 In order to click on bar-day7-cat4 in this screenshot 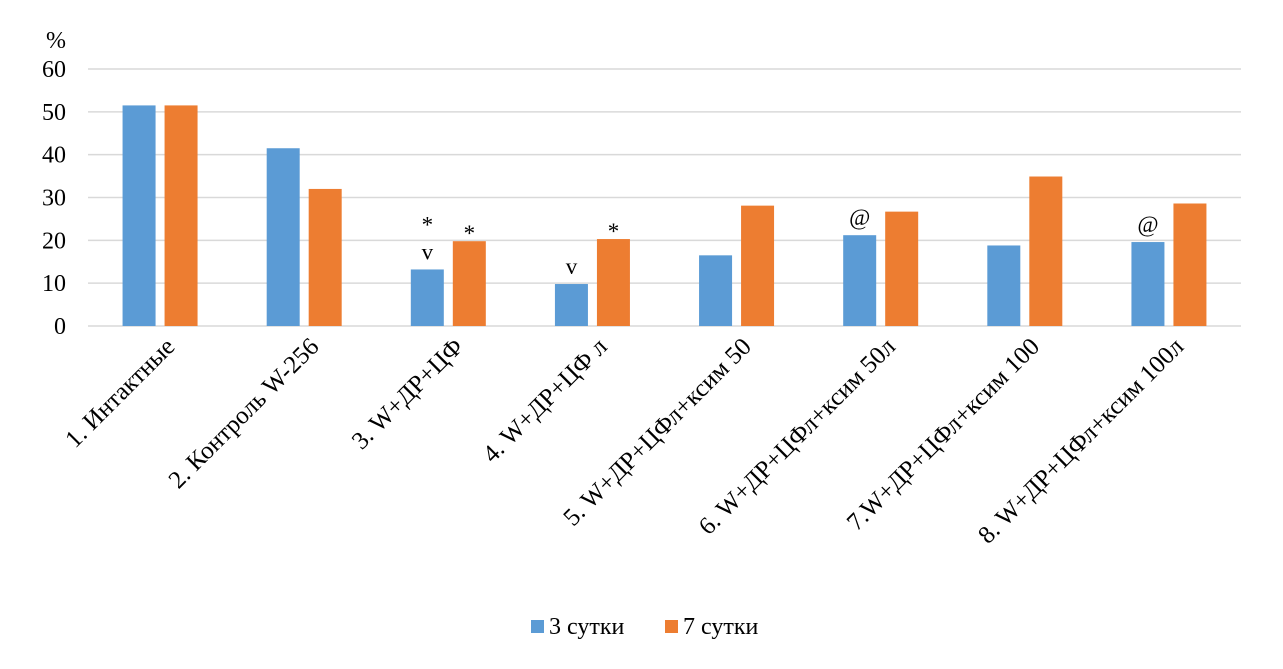, I will do `click(613, 282)`.